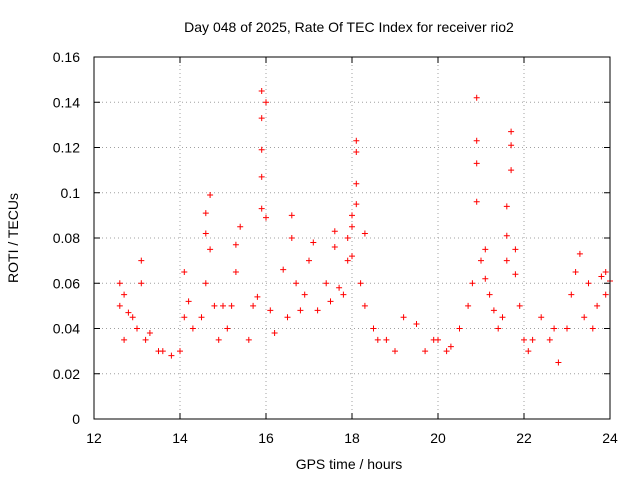 The width and height of the screenshot is (640, 480). Describe the element at coordinates (66, 57) in the screenshot. I see `y-tick-label: 0.16` at that location.